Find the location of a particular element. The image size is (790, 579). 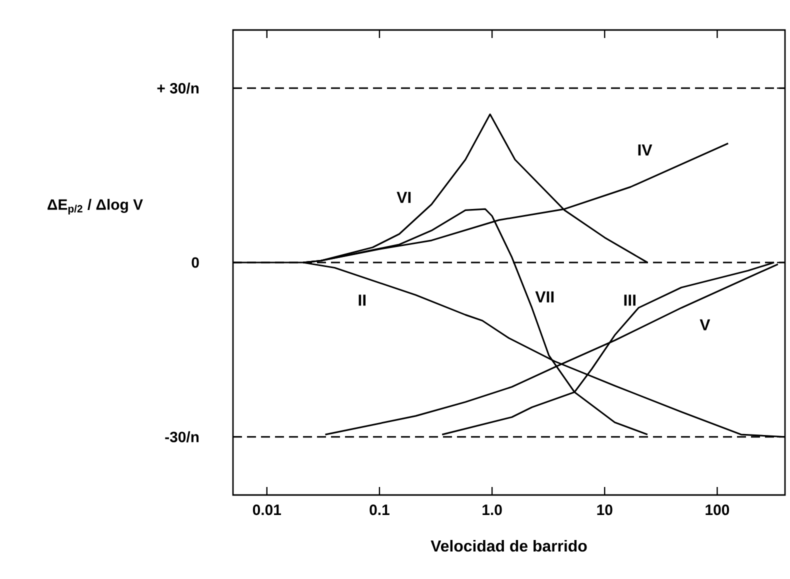

x-tick-label: 1.0 is located at coordinates (492, 510).